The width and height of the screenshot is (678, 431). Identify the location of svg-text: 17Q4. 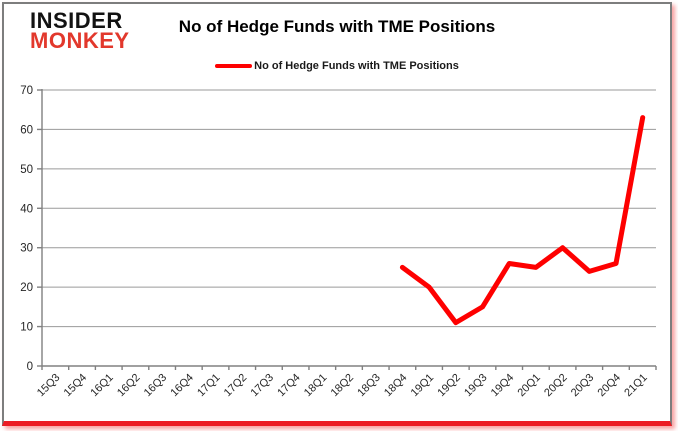
(289, 386).